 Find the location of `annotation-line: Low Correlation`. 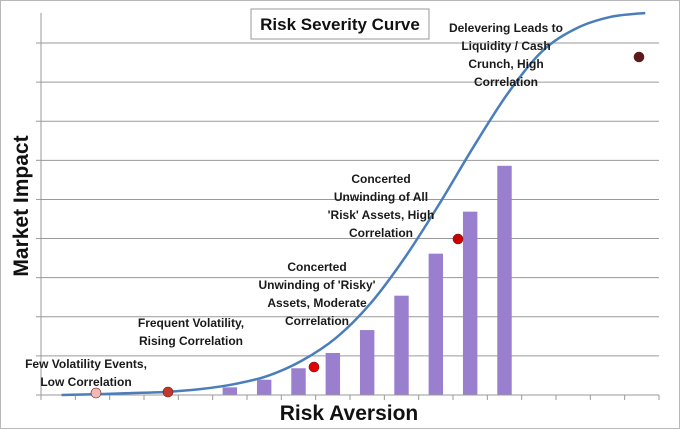

annotation-line: Low Correlation is located at coordinates (85, 382).